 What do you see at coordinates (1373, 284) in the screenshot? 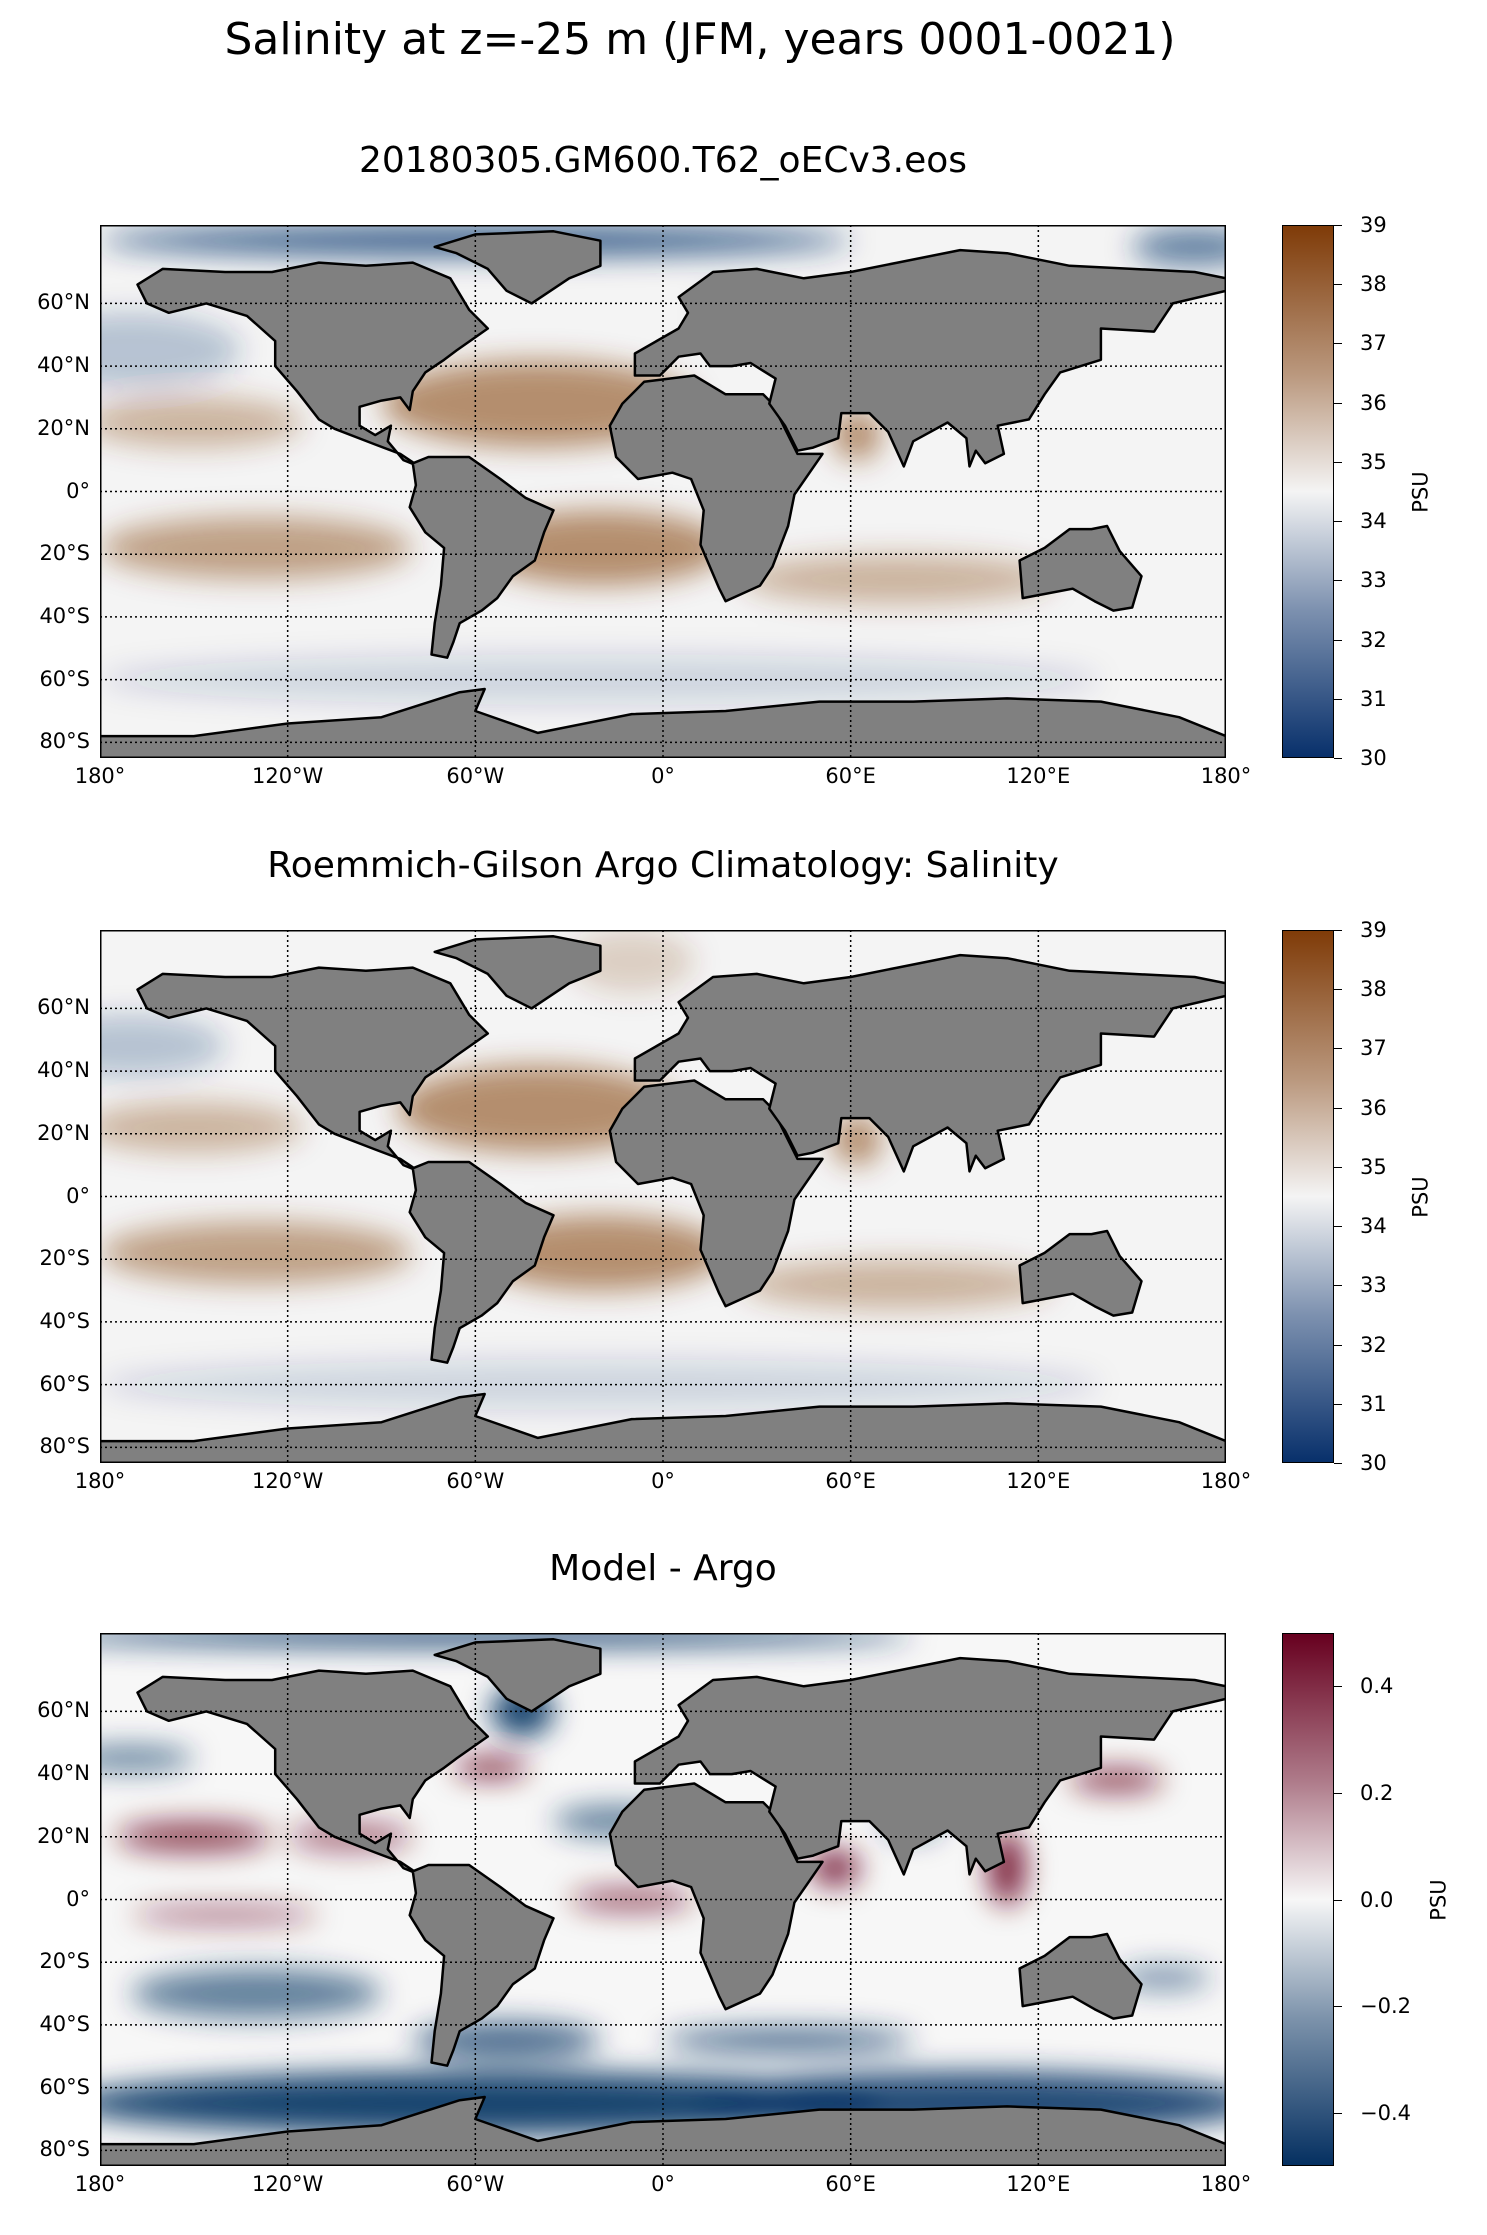
I see `colorbar-tick-label: 38` at bounding box center [1373, 284].